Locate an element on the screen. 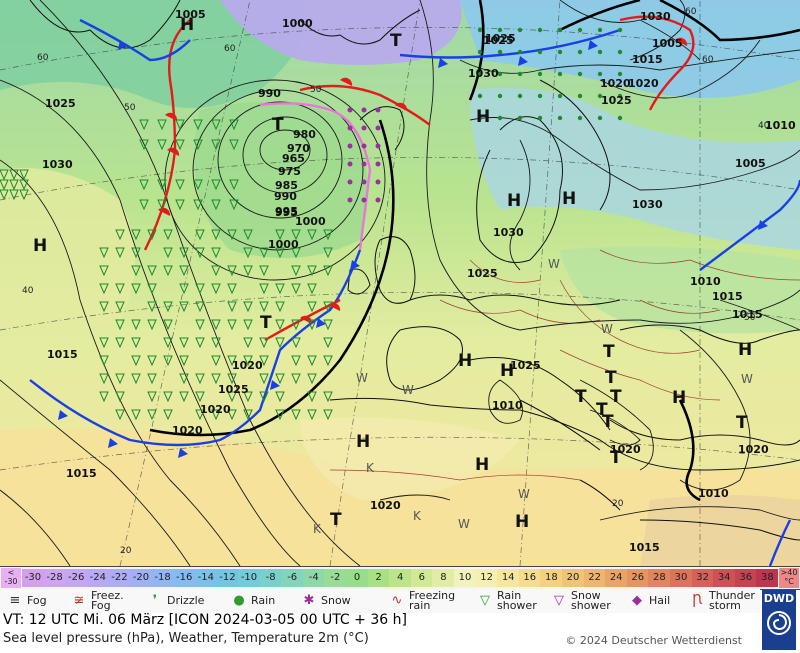 This screenshot has height=653, width=800. isobar-label: 980 is located at coordinates (304, 134).